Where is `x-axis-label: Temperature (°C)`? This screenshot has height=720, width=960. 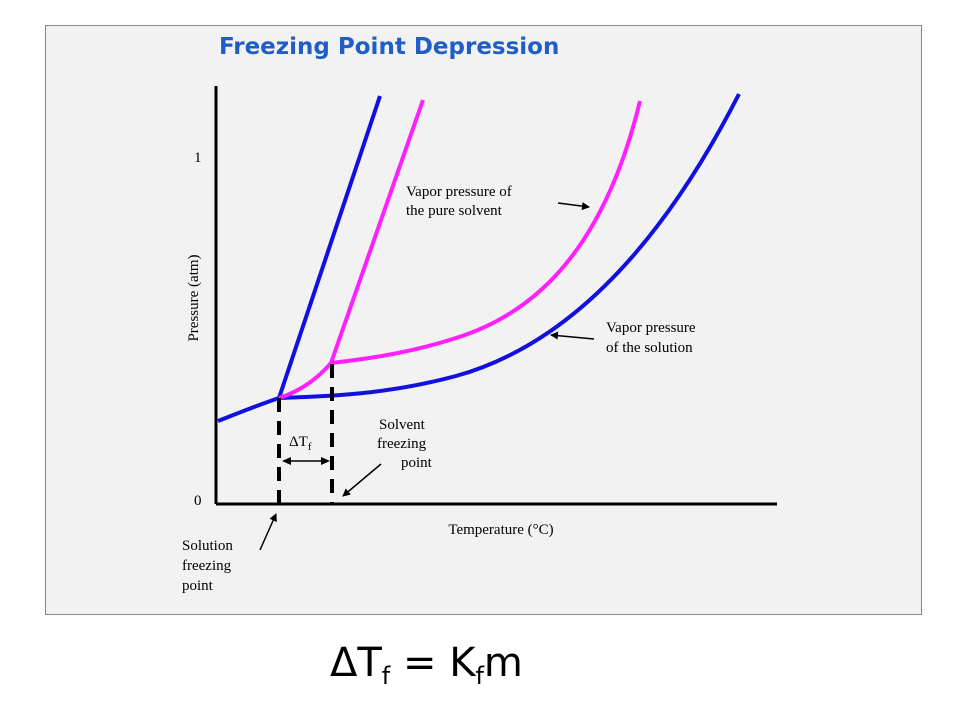
x-axis-label: Temperature (°C) is located at coordinates (500, 530).